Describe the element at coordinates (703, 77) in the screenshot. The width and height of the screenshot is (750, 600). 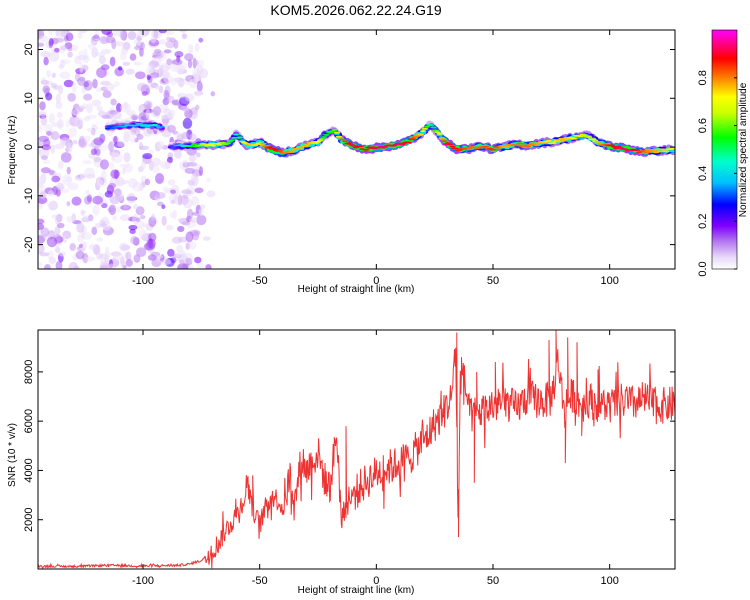
I see `colorbar-tick-label: 0.8` at that location.